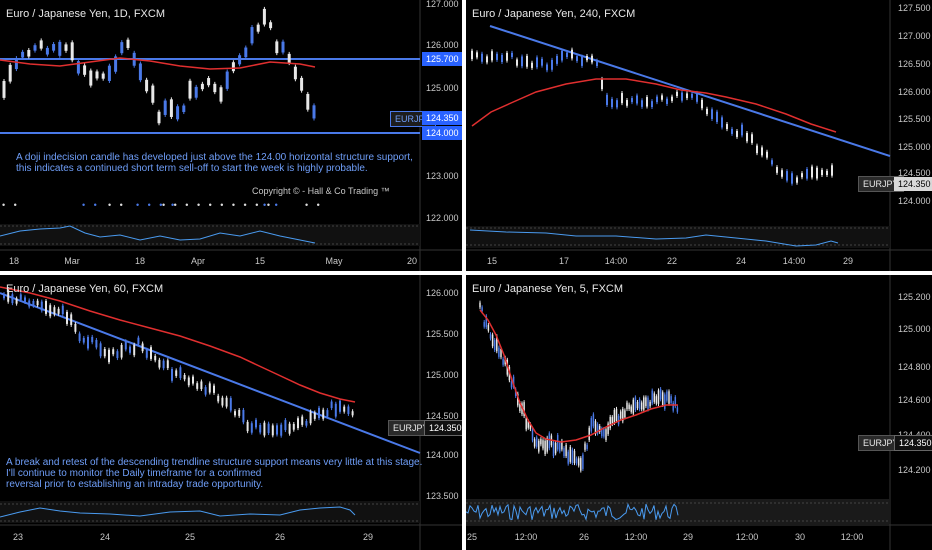 This screenshot has height=550, width=932. I want to click on pane-divider-vertical, so click(464, 275).